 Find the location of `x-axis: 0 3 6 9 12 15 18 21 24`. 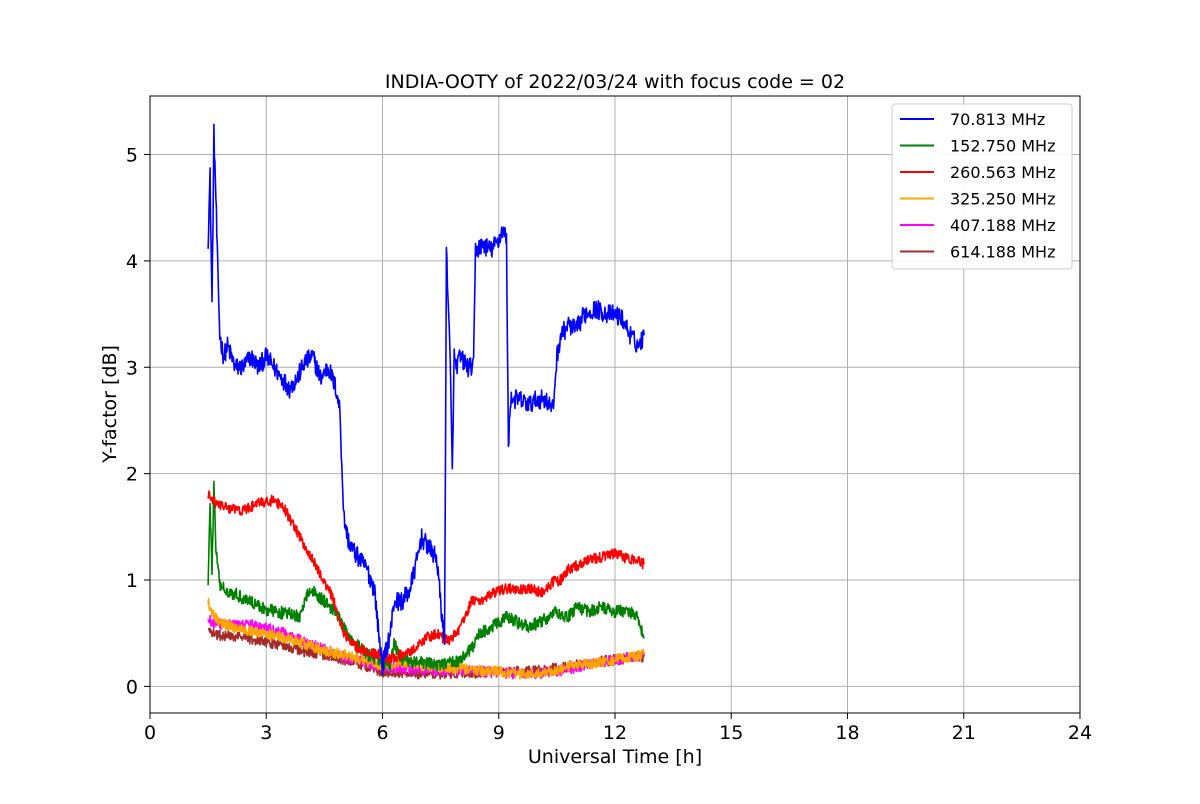

x-axis: 0 3 6 9 12 15 18 21 24 is located at coordinates (618, 728).